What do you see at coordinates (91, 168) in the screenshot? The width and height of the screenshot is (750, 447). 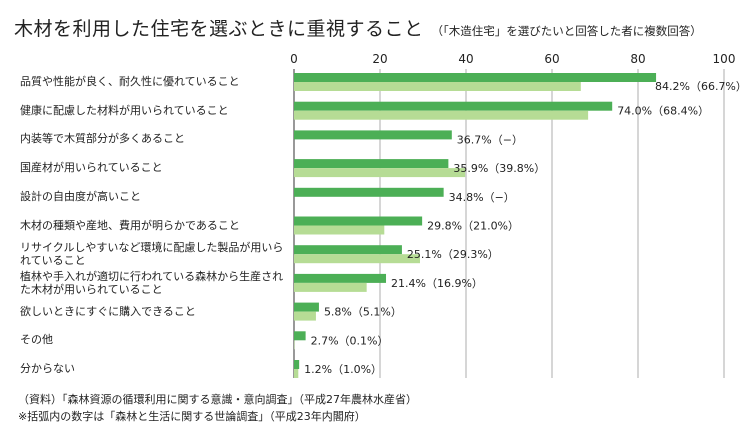 I see `category-label: 国産材が用いられていること` at bounding box center [91, 168].